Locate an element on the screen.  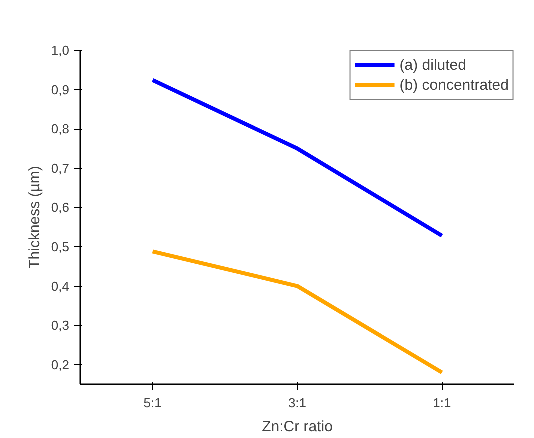
y-tick-label: 1,0 is located at coordinates (60, 50).